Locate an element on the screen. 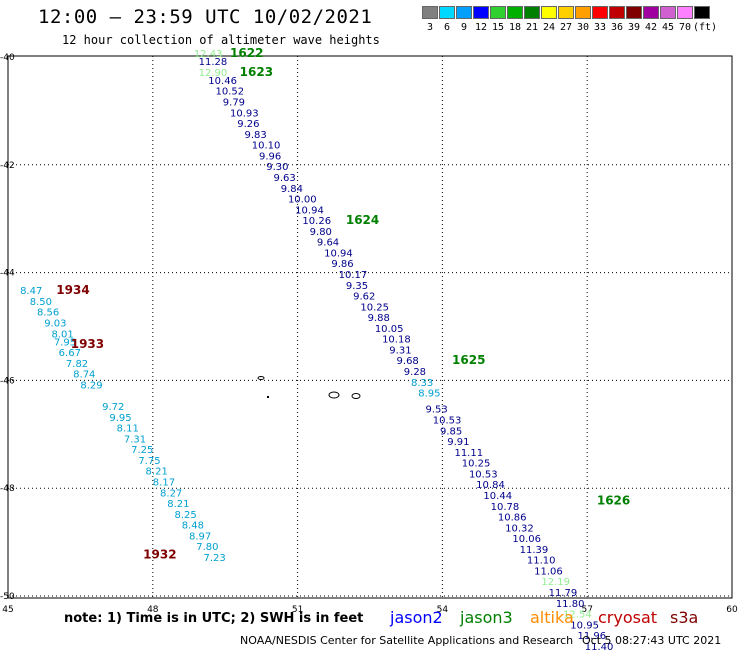 Image resolution: width=740 pixels, height=650 pixels. wave-height-value: 9.88 is located at coordinates (379, 318).